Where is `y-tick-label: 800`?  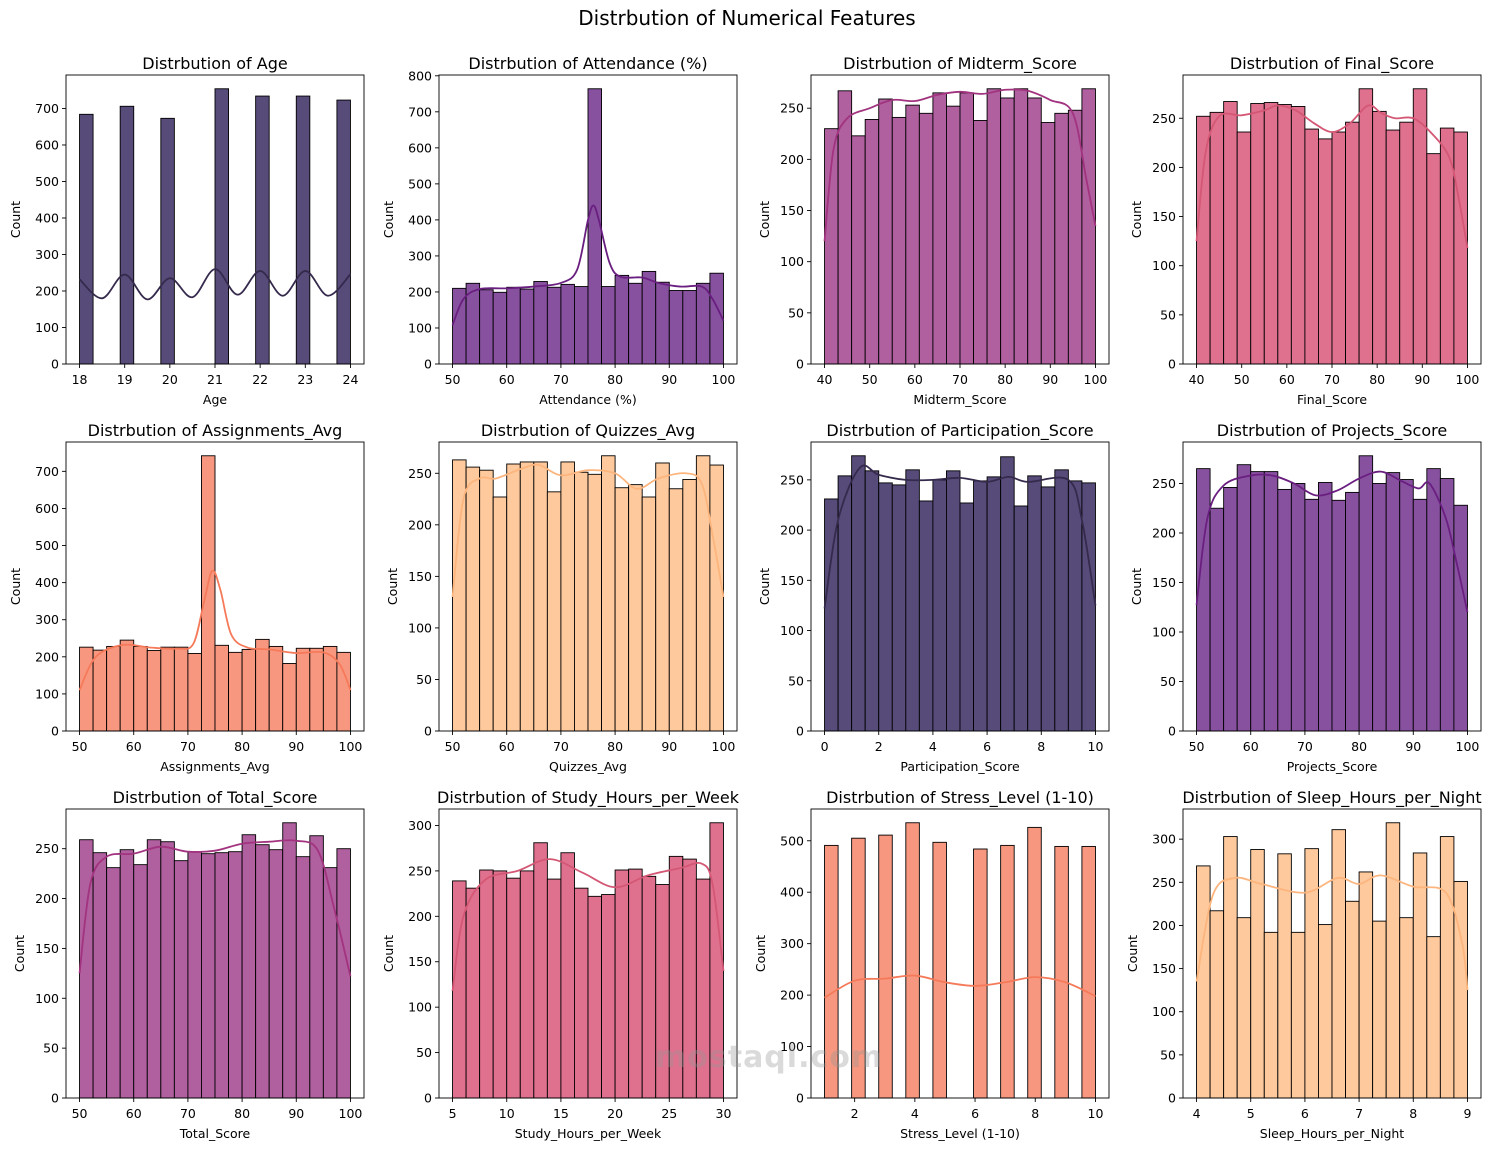
y-tick-label: 800 is located at coordinates (420, 75).